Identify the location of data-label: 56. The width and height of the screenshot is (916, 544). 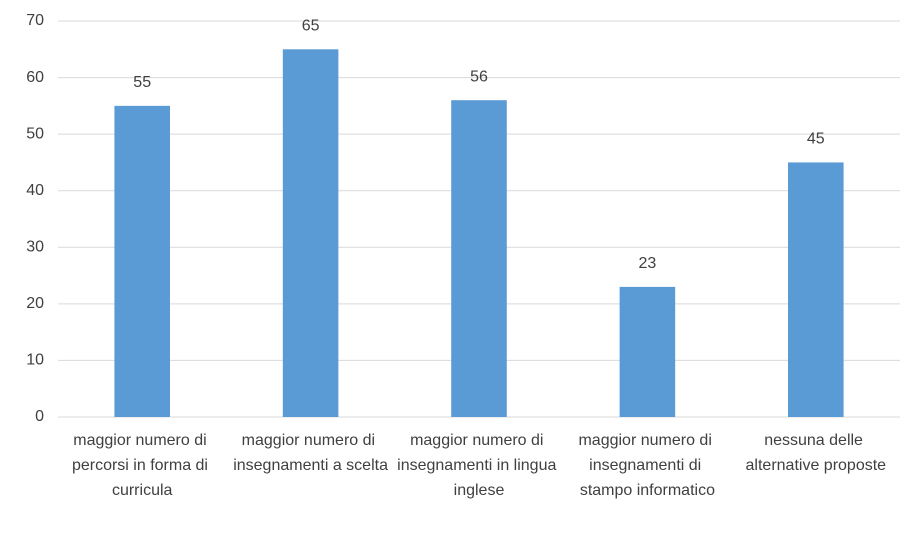
(479, 76).